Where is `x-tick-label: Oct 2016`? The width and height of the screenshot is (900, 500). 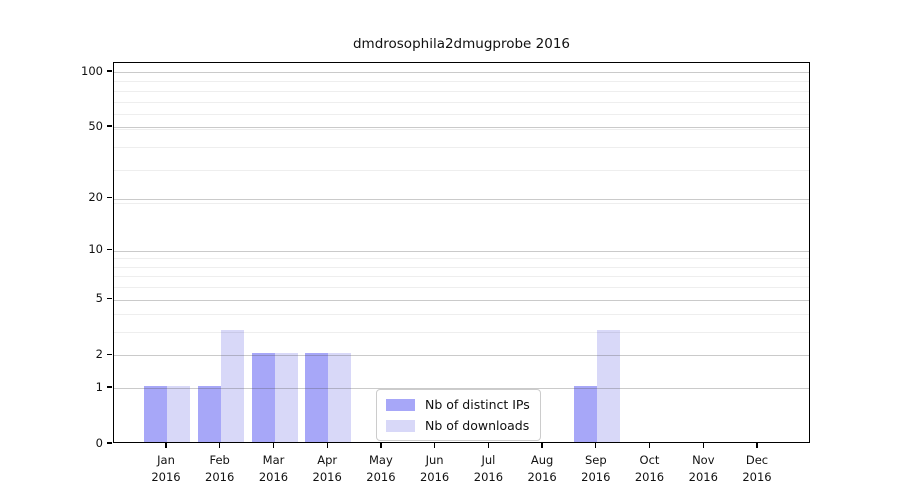 x-tick-label: Oct 2016 is located at coordinates (649, 468).